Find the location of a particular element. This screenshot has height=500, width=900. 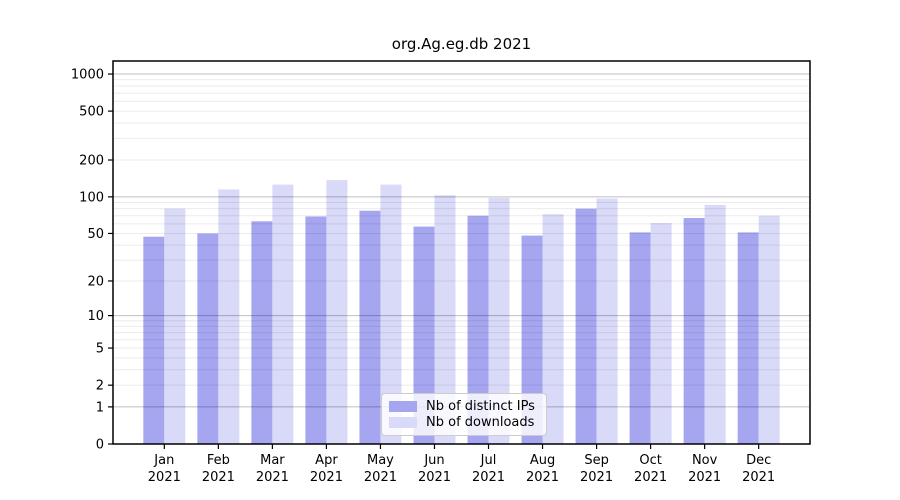

bar-ips-sep is located at coordinates (586, 326).